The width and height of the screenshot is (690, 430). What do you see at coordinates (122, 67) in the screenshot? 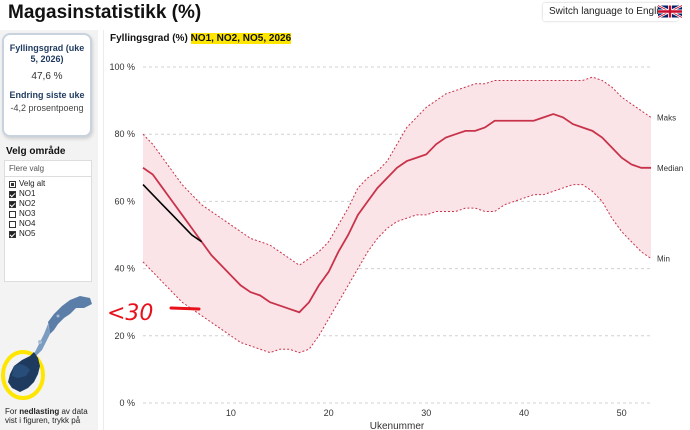
I see `y-tick-label: 100 %` at bounding box center [122, 67].